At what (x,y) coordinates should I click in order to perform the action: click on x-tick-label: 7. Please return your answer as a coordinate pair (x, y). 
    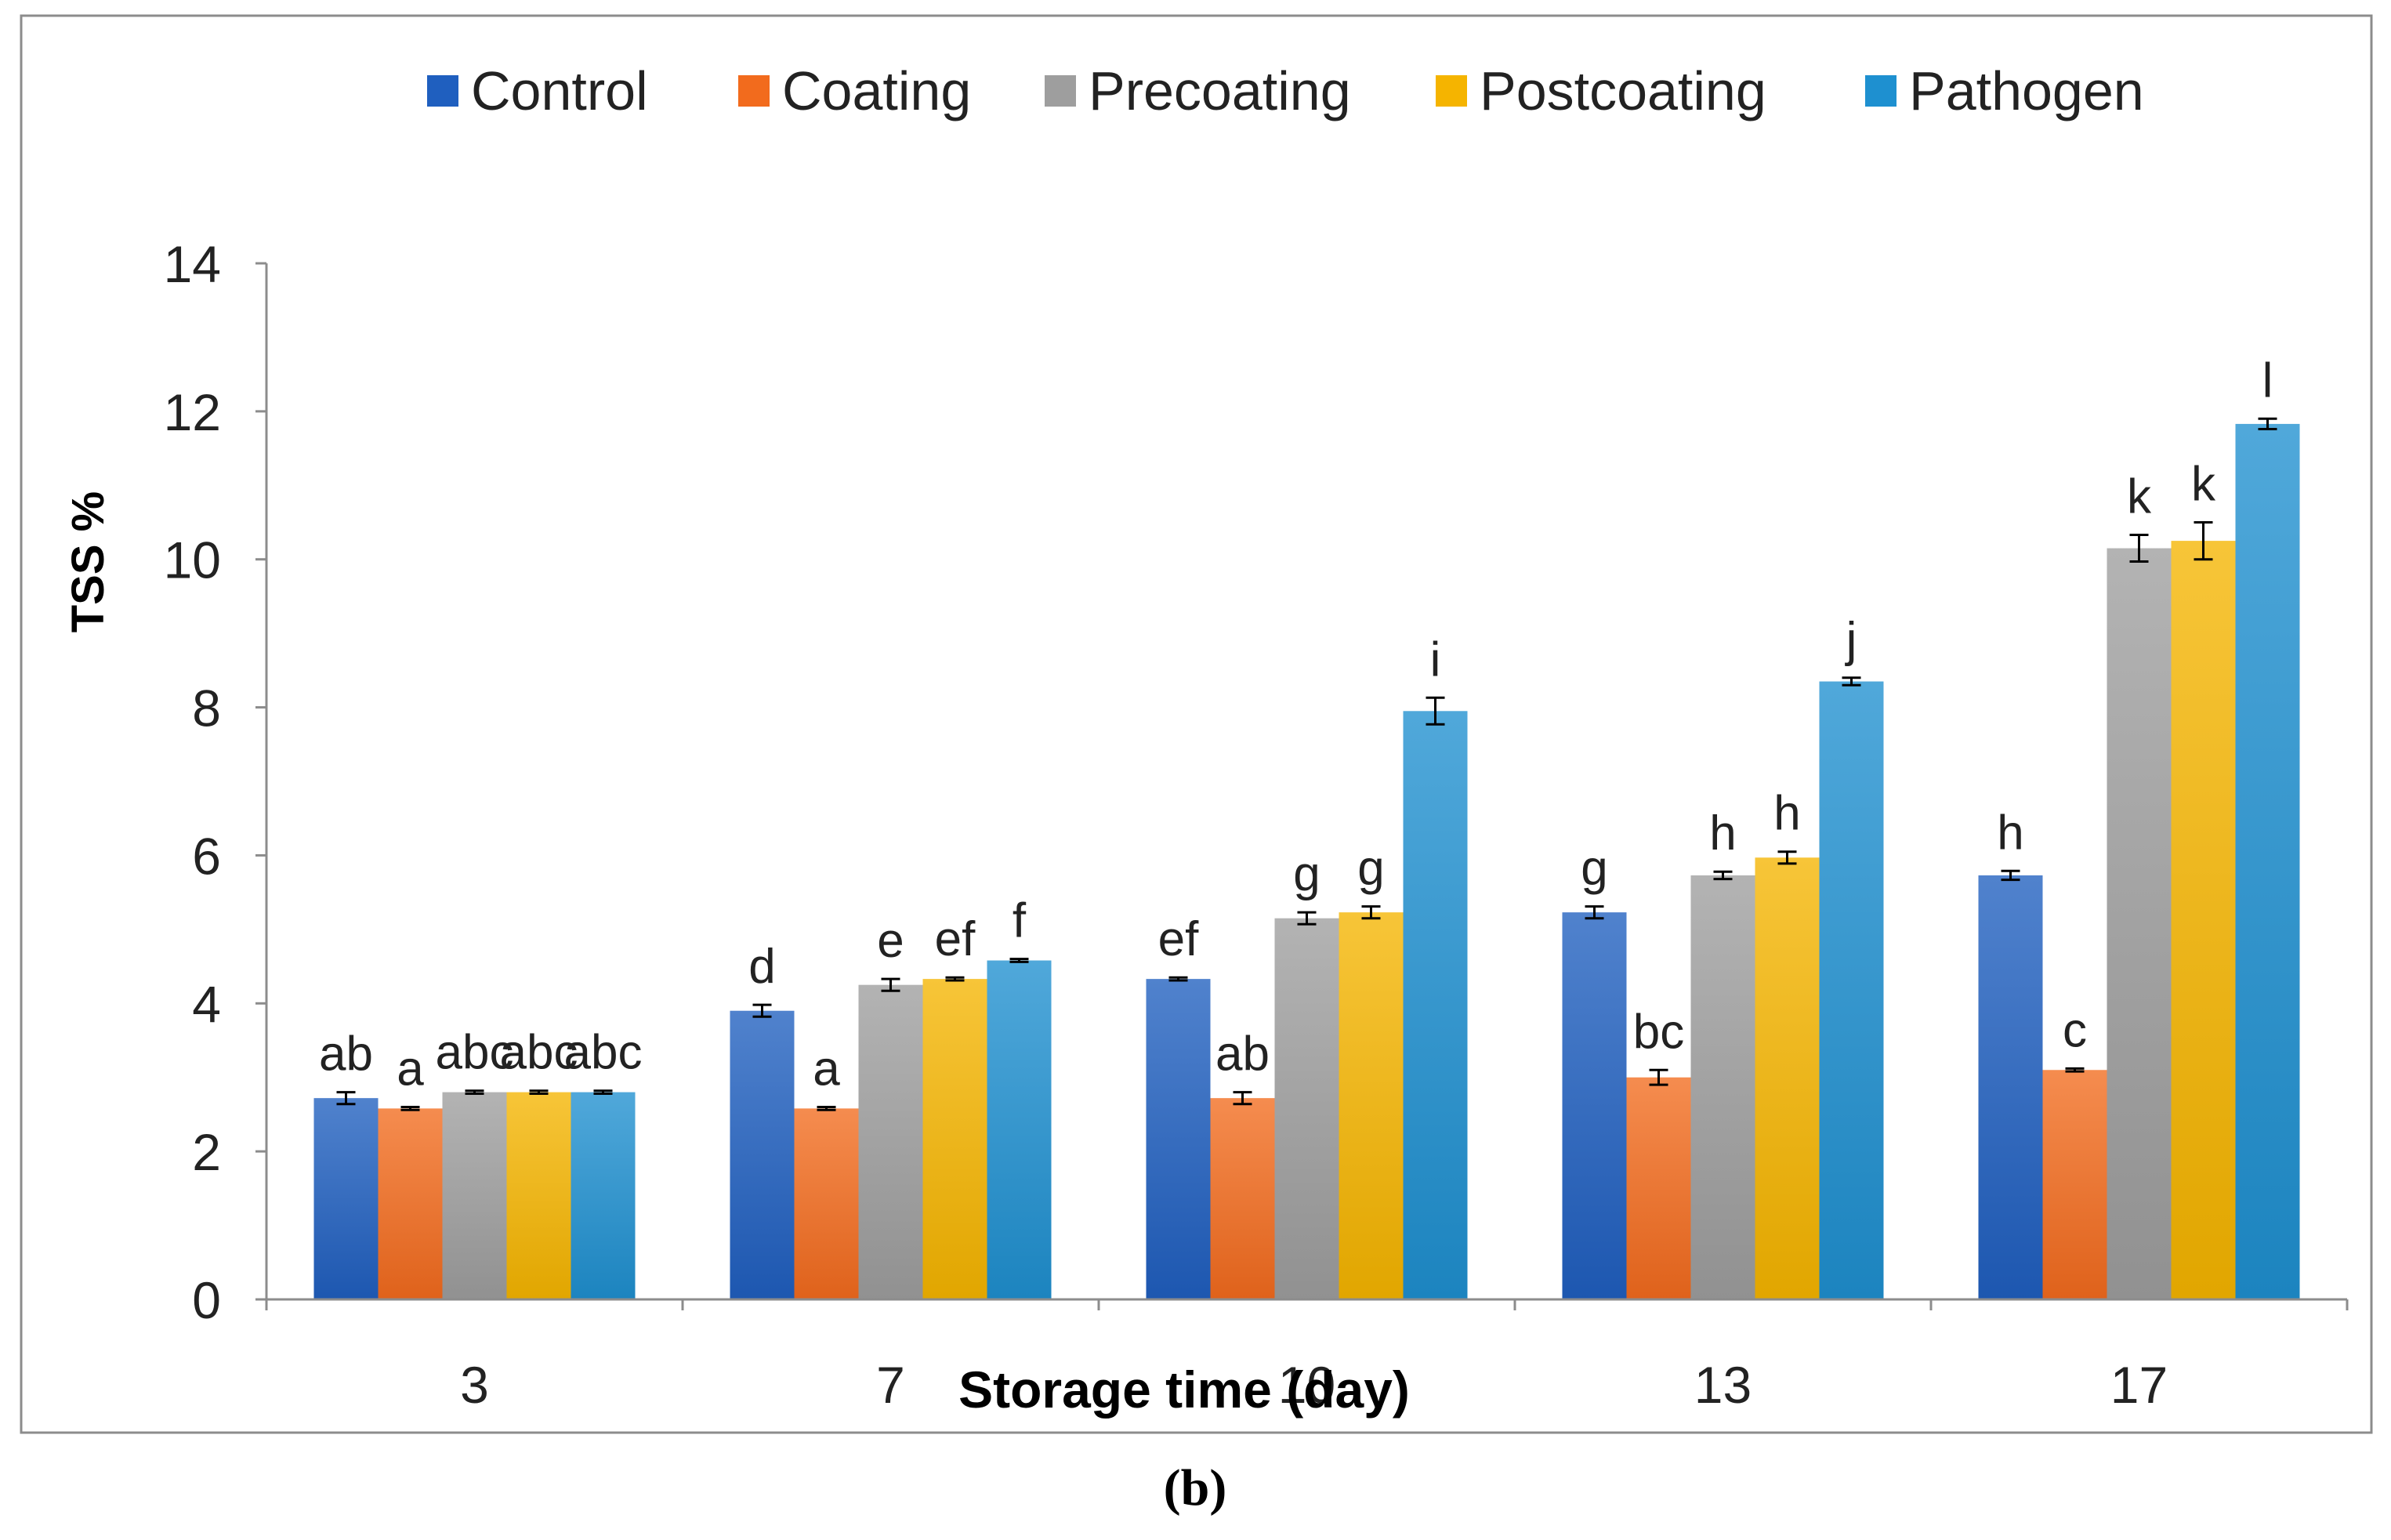
    Looking at the image, I should click on (890, 1385).